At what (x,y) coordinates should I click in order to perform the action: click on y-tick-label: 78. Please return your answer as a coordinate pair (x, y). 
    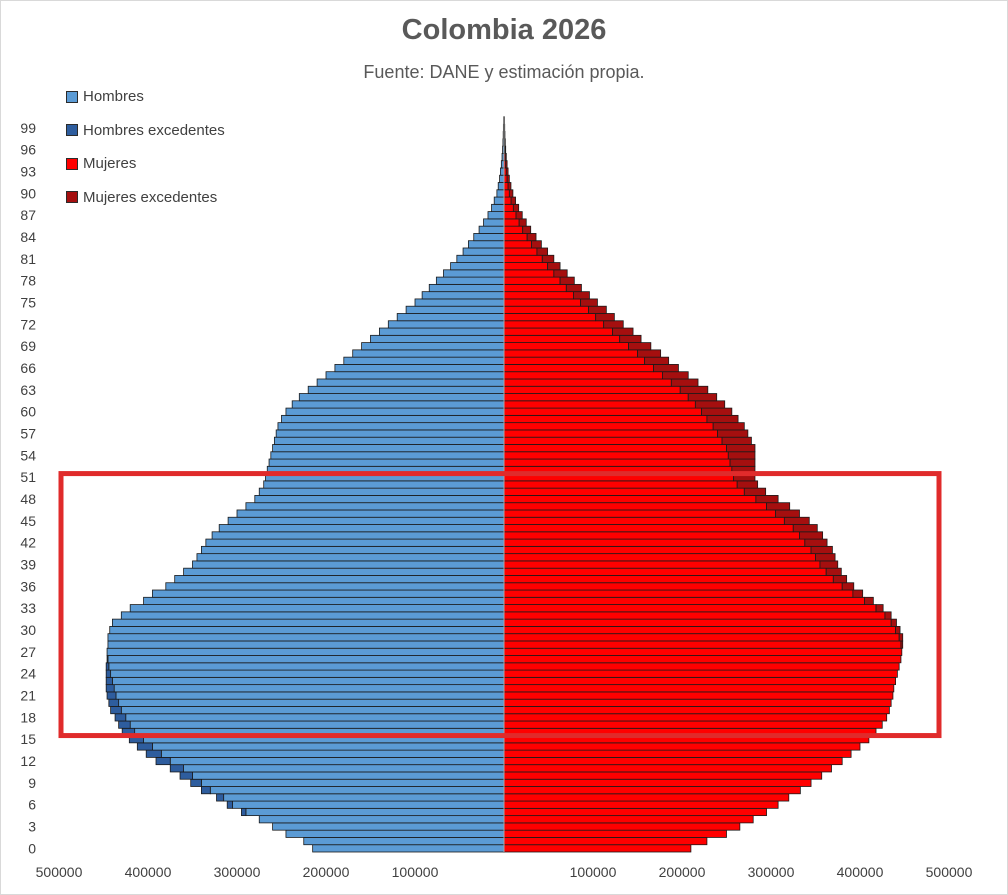
    Looking at the image, I should click on (28, 281).